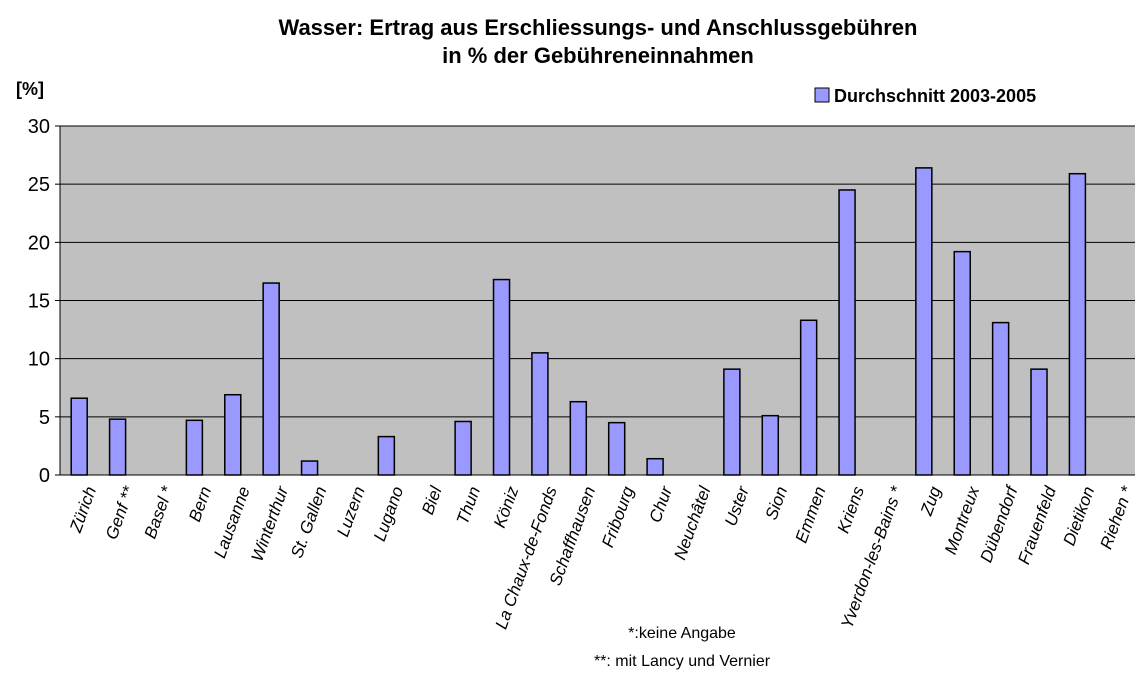  Describe the element at coordinates (931, 500) in the screenshot. I see `x-tick-label: Zug` at that location.